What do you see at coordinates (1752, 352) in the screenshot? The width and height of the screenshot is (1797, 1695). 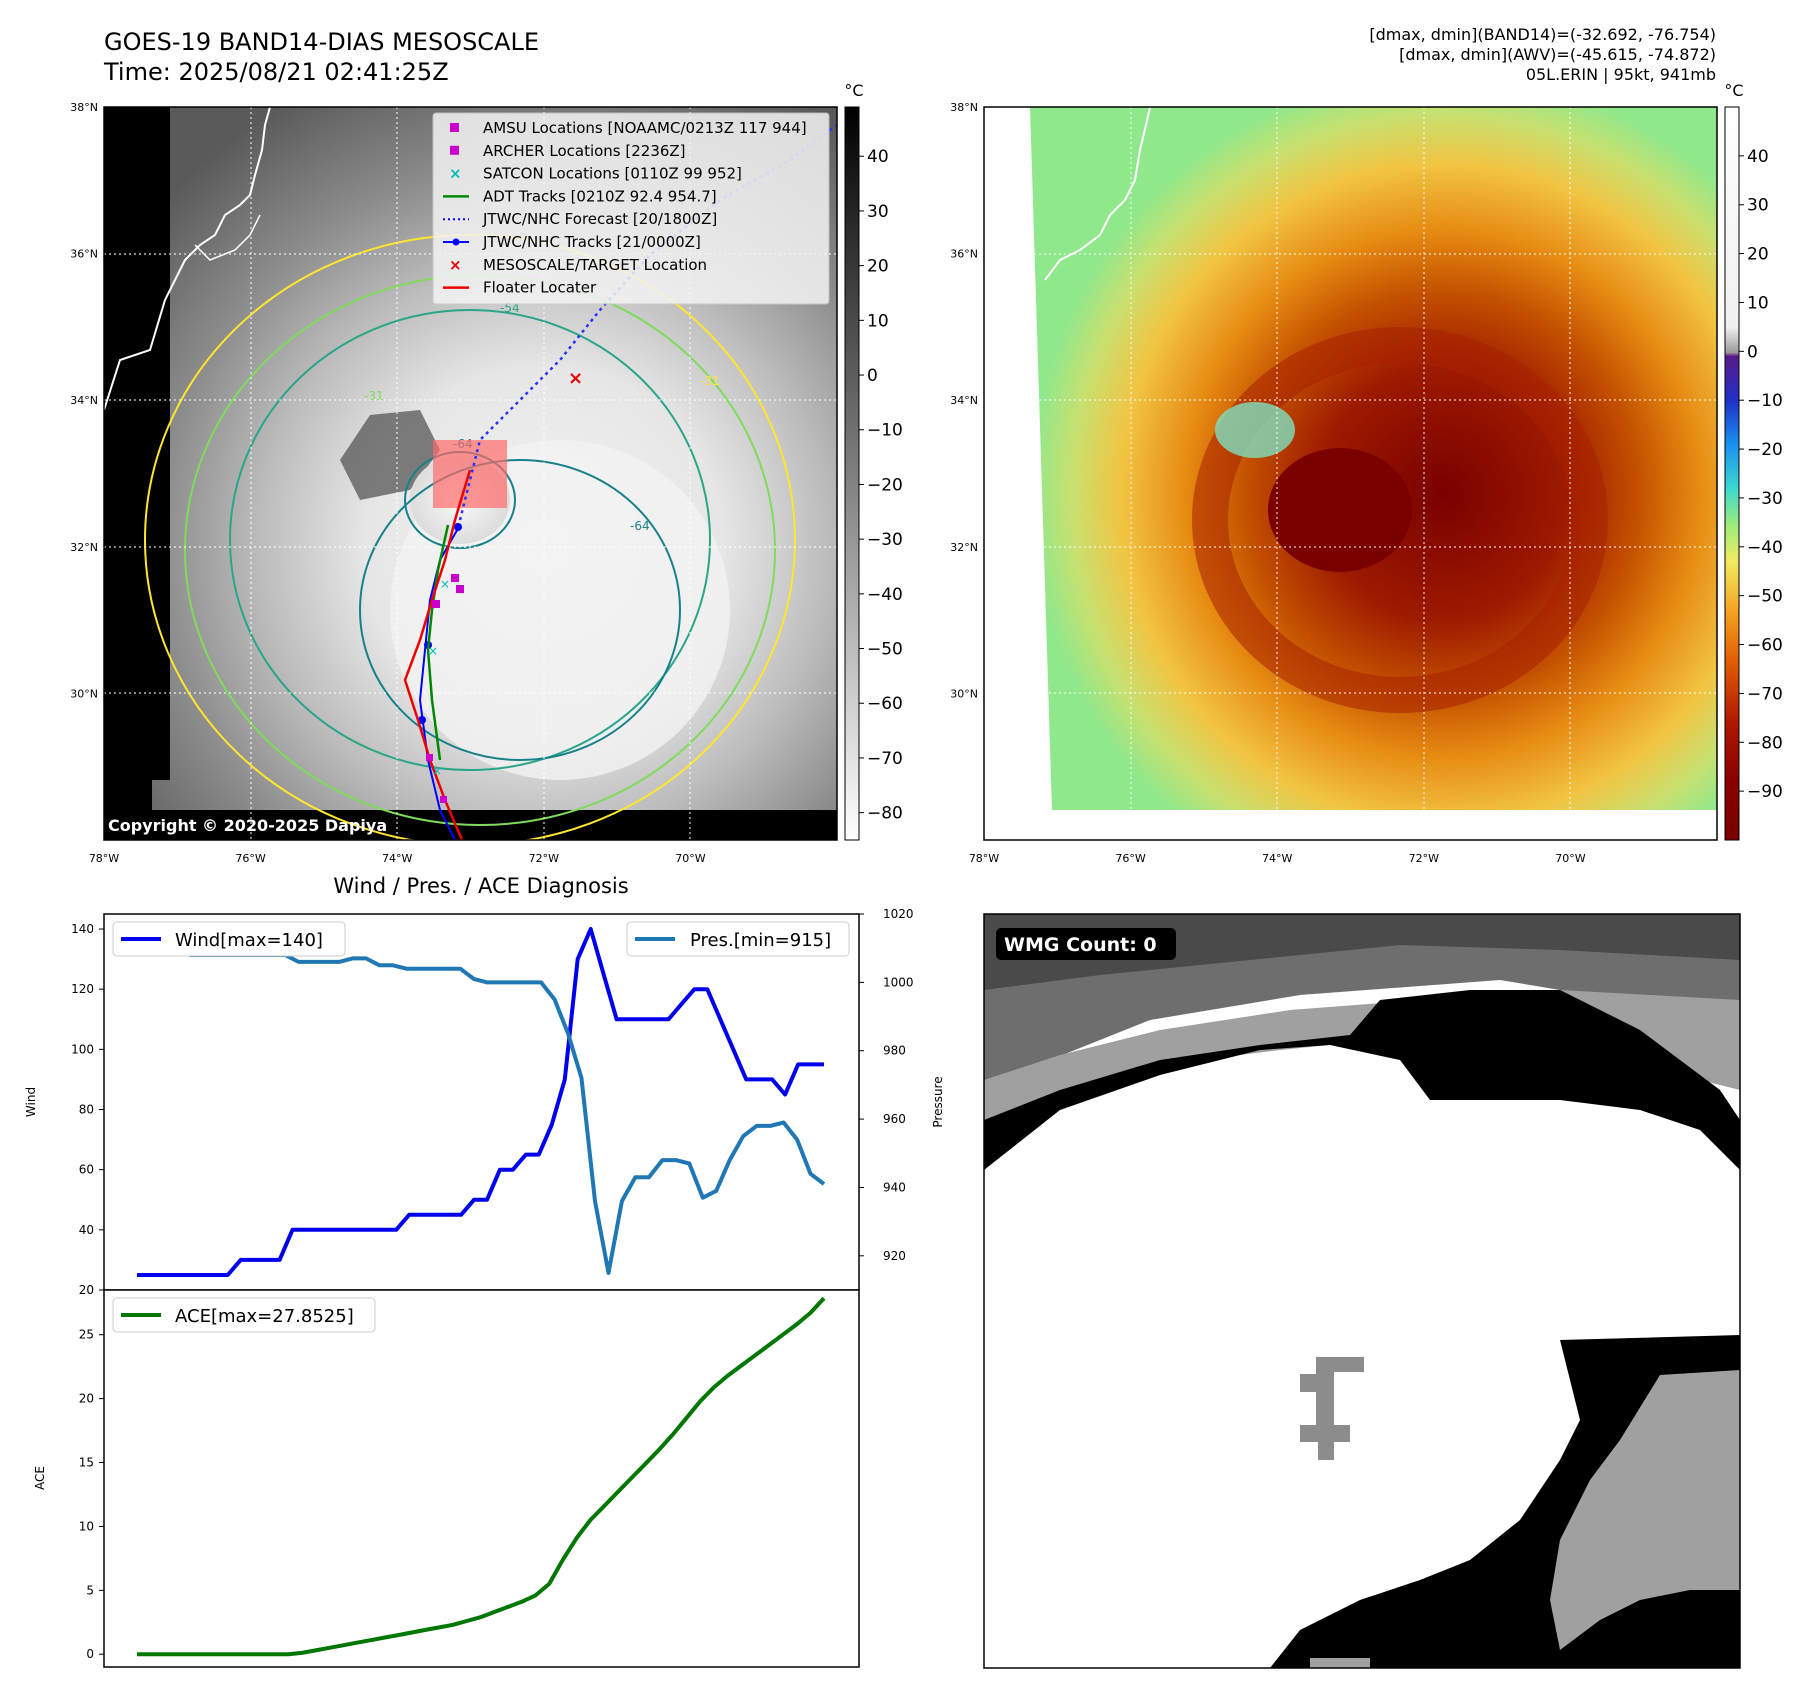 I see `colorbar-tick-label: 0` at bounding box center [1752, 352].